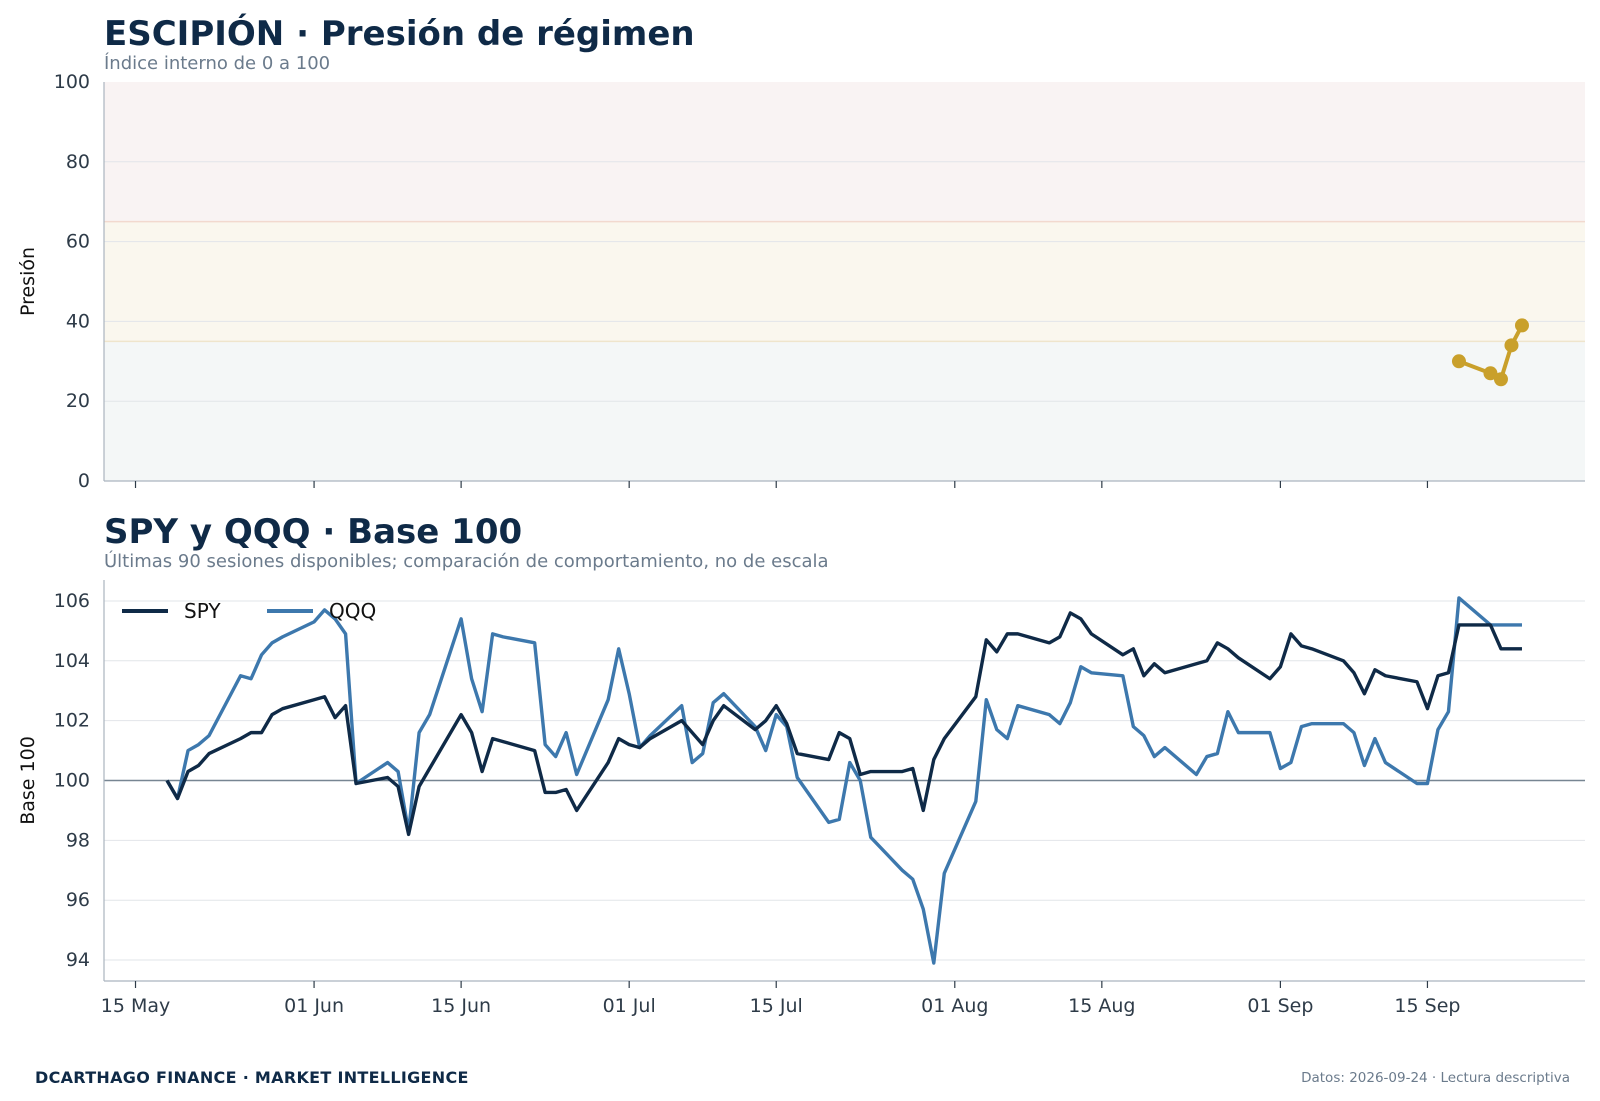 This screenshot has width=1600, height=1101. What do you see at coordinates (78, 321) in the screenshot?
I see `pressure-y-tick-label: 40` at bounding box center [78, 321].